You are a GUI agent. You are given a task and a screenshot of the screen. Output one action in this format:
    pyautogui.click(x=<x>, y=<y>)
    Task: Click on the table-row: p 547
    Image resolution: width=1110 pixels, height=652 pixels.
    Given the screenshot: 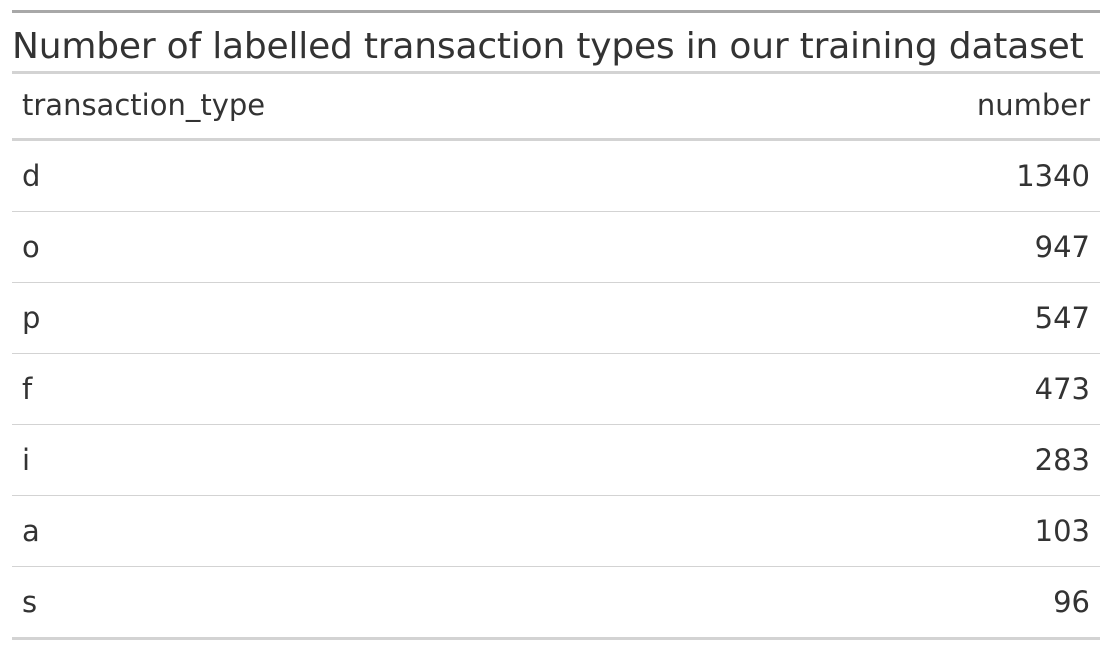 What is the action you would take?
    pyautogui.click(x=556, y=318)
    